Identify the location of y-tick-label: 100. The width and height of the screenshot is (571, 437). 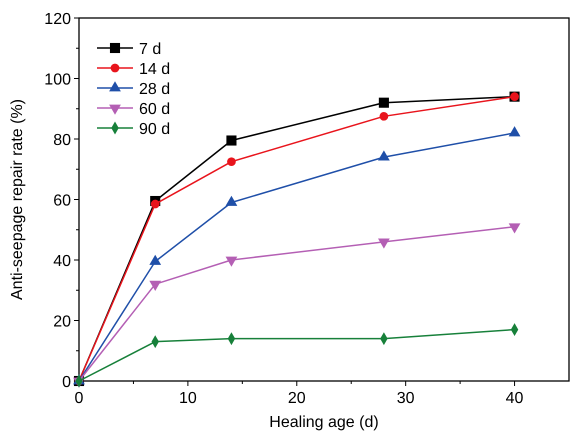
(58, 80).